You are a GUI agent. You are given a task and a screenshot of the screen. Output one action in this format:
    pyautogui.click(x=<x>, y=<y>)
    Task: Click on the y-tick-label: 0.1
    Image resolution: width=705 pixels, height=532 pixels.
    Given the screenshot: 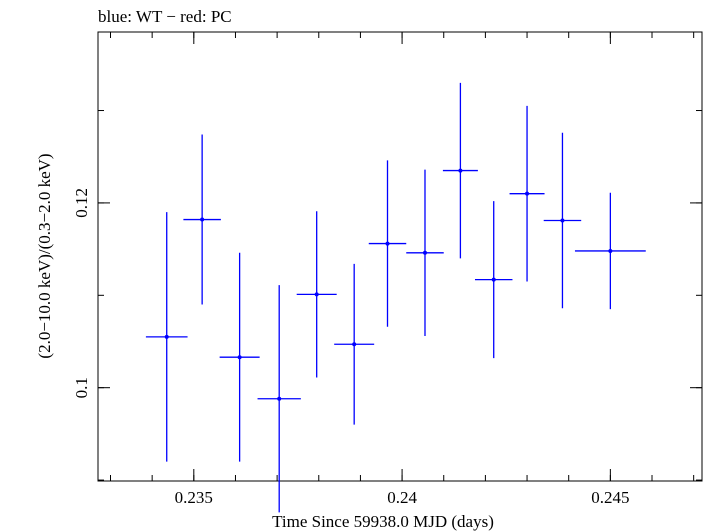 What is the action you would take?
    pyautogui.click(x=81, y=387)
    